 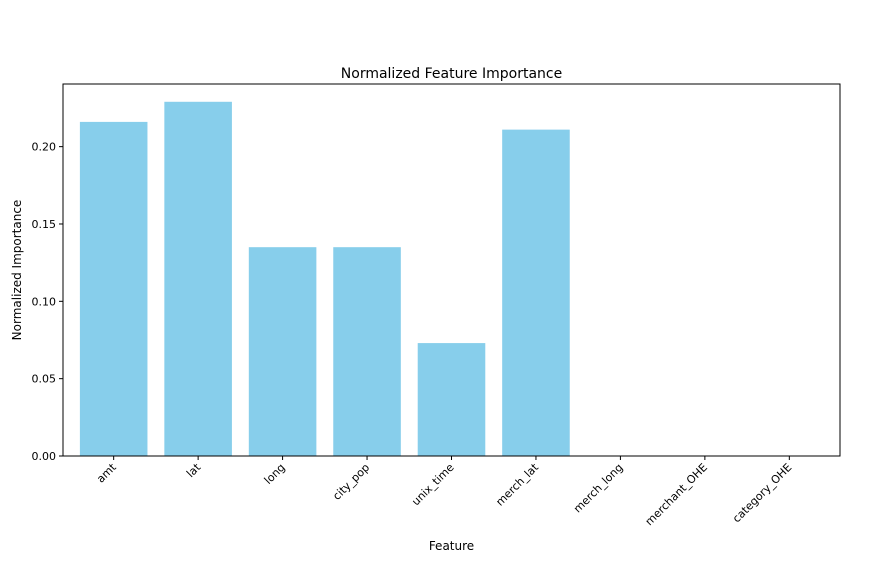 I want to click on x-tick-label: lat, so click(x=194, y=470).